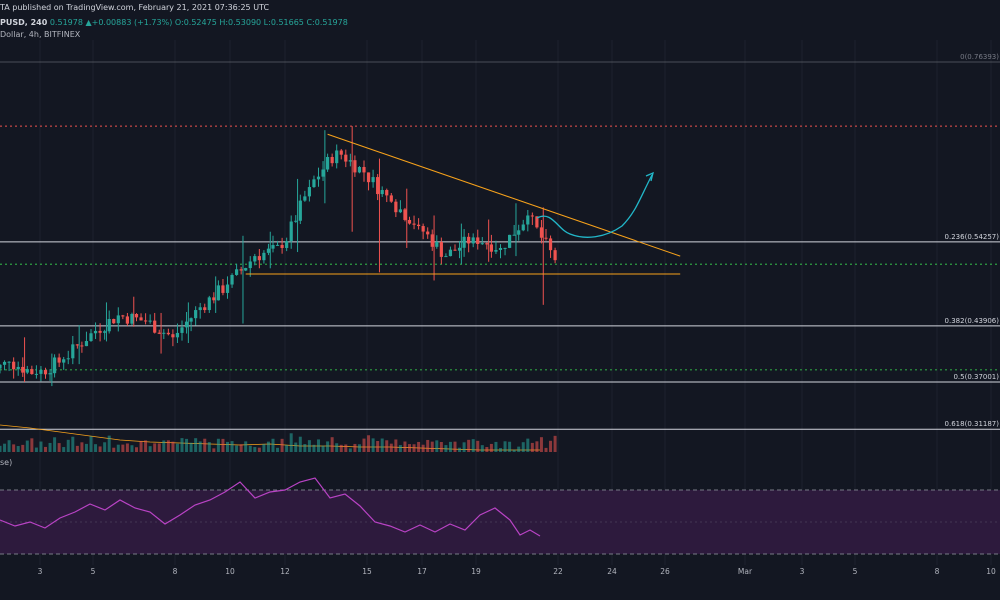 The width and height of the screenshot is (1000, 600). I want to click on rsi-line, so click(270, 507).